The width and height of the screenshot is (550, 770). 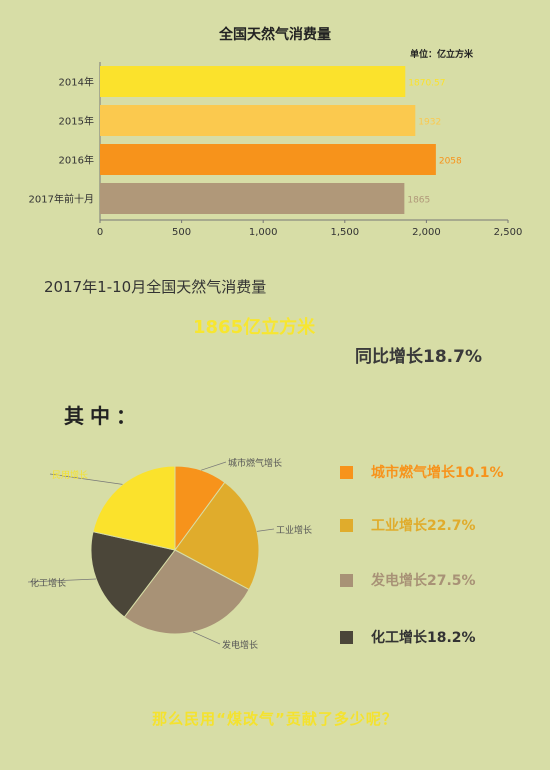 I want to click on x-tick-label: 2,000, so click(x=426, y=232).